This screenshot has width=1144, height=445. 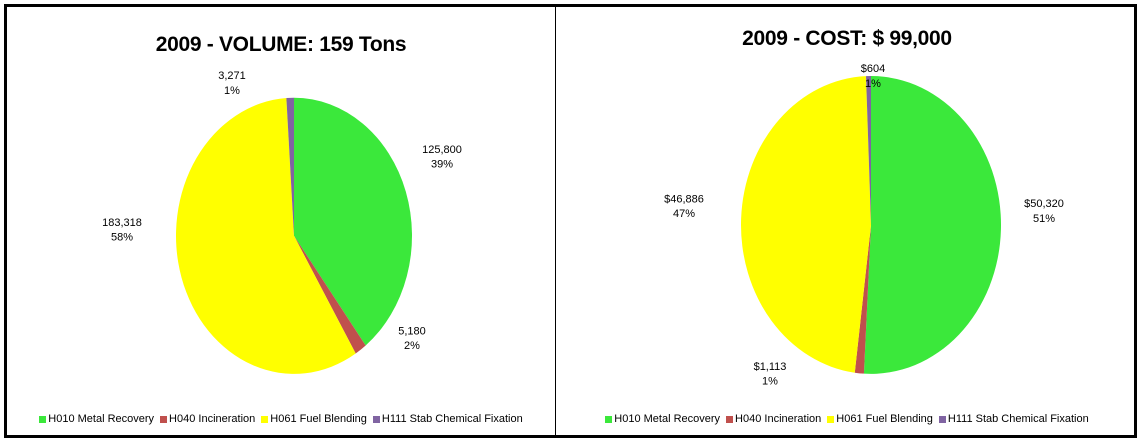 What do you see at coordinates (122, 223) in the screenshot?
I see `data-label-value: 183,318` at bounding box center [122, 223].